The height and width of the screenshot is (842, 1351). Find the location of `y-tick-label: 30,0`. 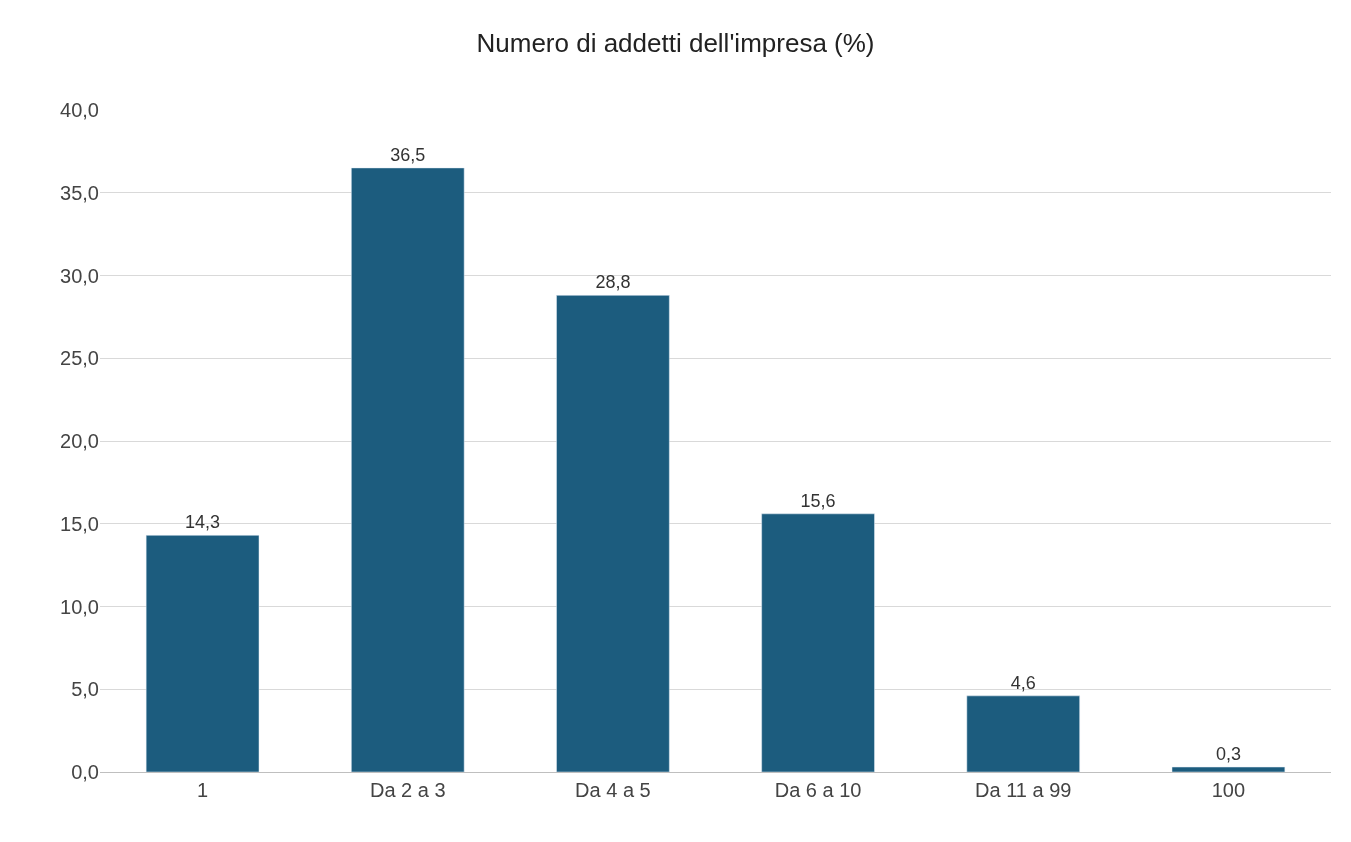

y-tick-label: 30,0 is located at coordinates (79, 275).